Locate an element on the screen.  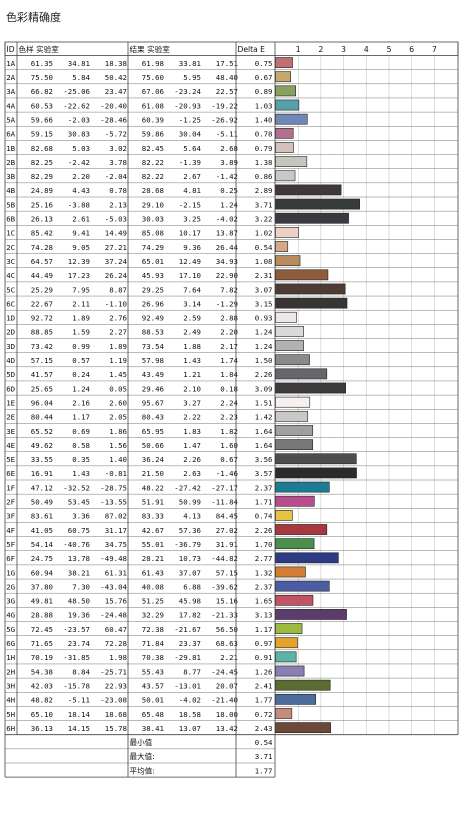
result-lab-value: 43.57 is located at coordinates (153, 685).